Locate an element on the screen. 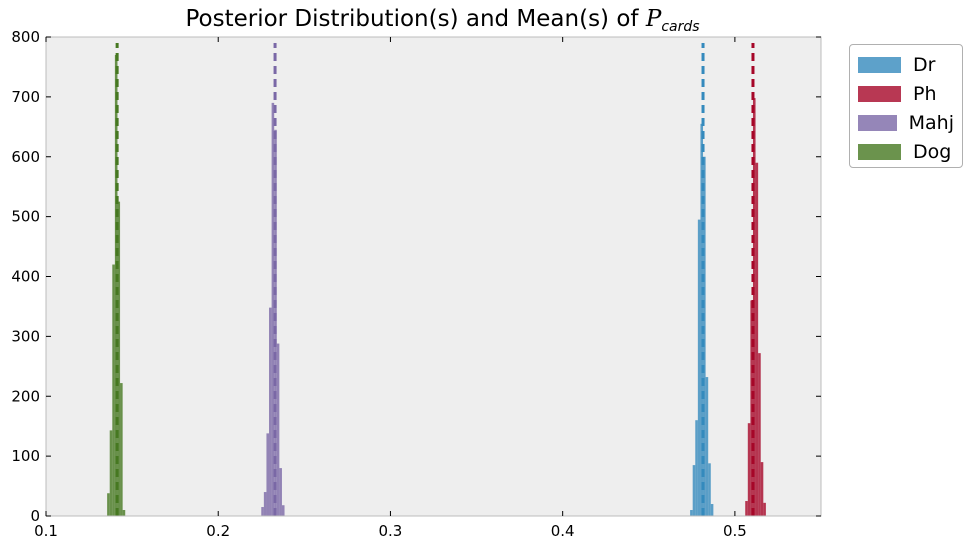 The width and height of the screenshot is (975, 551). y-tick-label: 500 is located at coordinates (25, 217).